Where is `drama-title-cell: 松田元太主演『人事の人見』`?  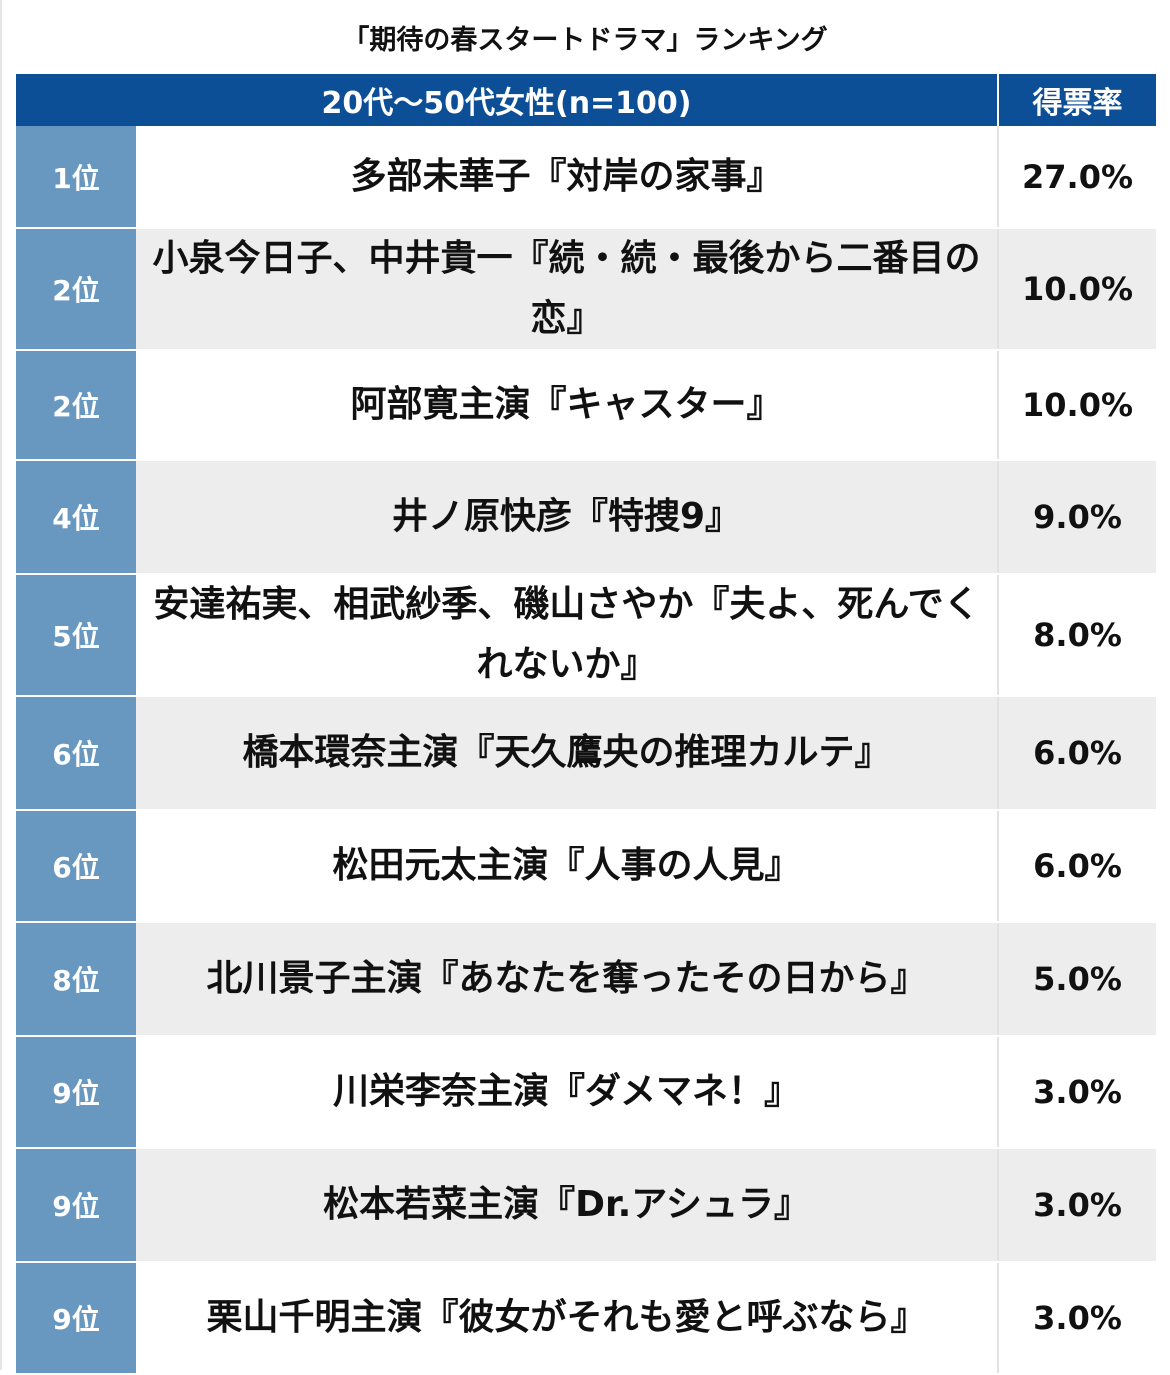 drama-title-cell: 松田元太主演『人事の人見』 is located at coordinates (568, 866).